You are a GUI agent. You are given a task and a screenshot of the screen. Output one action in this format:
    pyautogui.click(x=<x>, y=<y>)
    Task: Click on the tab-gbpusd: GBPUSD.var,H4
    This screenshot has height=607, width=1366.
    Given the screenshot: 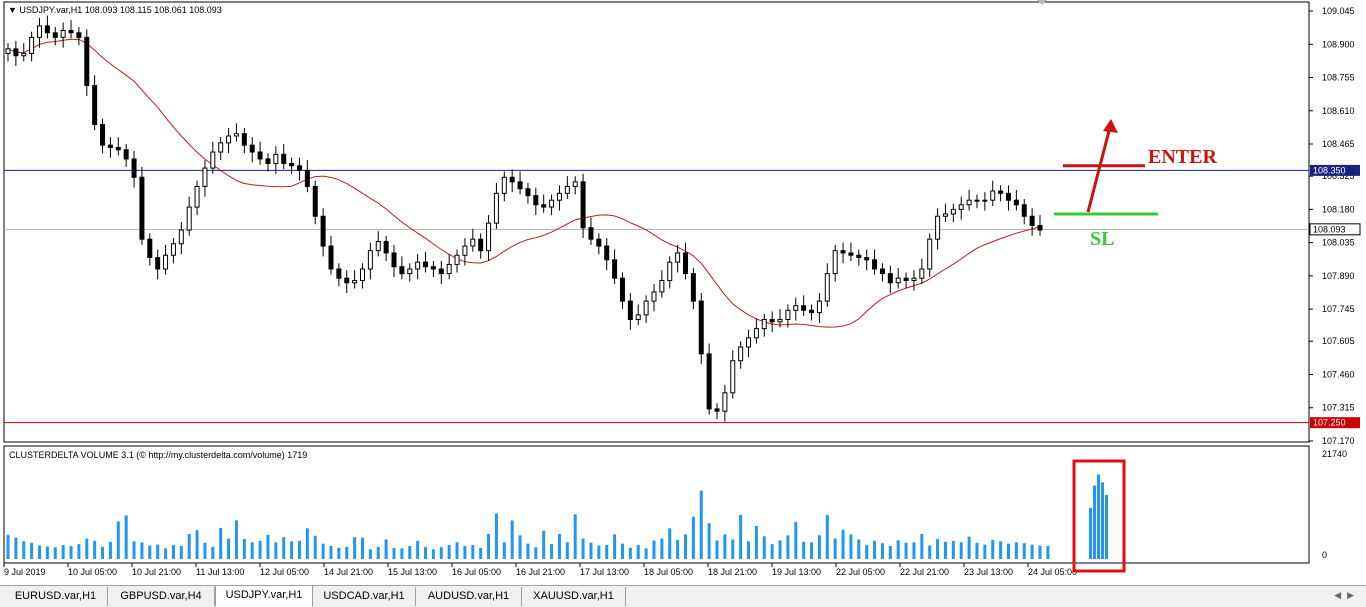 What is the action you would take?
    pyautogui.click(x=161, y=596)
    